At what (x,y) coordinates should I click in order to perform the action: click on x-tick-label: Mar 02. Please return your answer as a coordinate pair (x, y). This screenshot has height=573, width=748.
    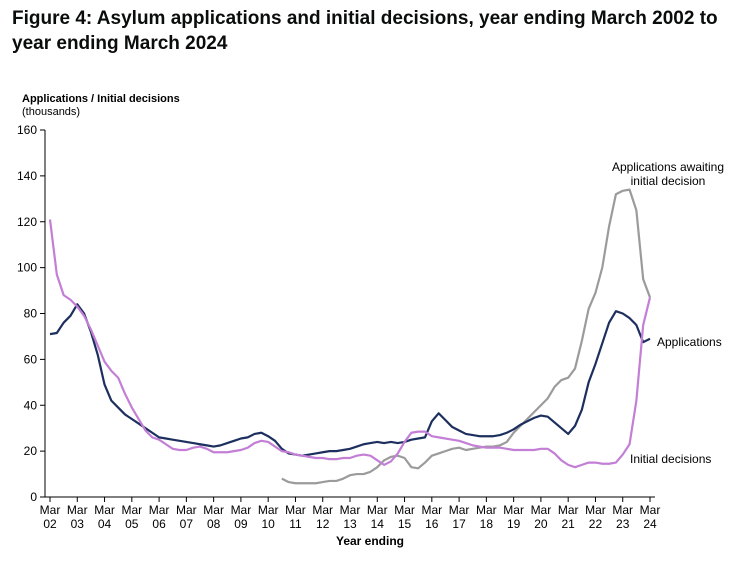
    Looking at the image, I should click on (50, 517).